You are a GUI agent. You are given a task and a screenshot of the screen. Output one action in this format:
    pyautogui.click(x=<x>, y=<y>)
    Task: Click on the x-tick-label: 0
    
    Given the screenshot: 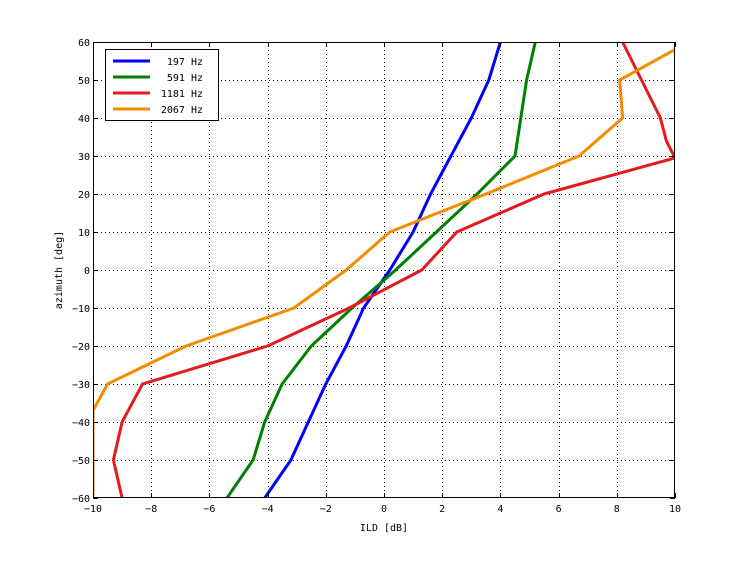 What is the action you would take?
    pyautogui.click(x=384, y=509)
    